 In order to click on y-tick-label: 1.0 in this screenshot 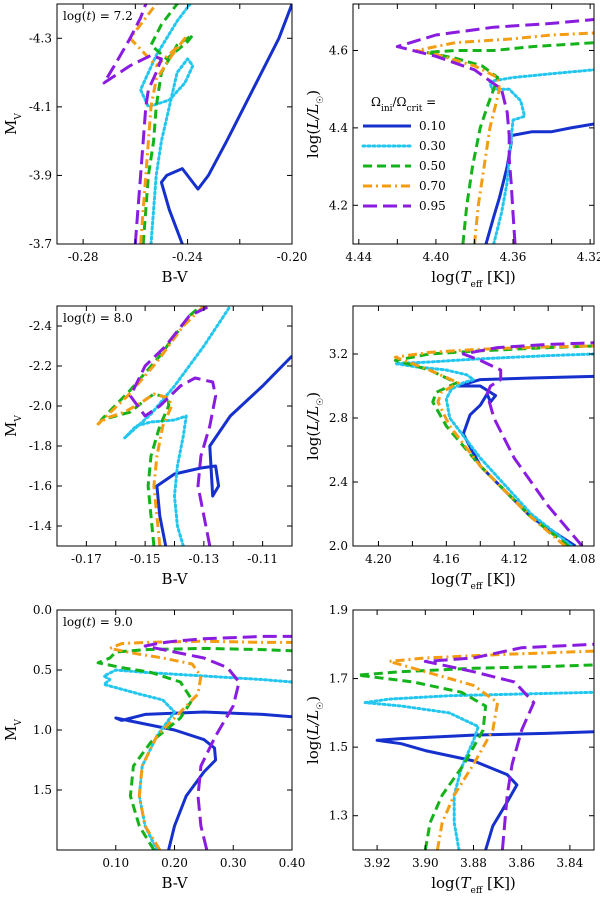, I will do `click(42, 730)`.